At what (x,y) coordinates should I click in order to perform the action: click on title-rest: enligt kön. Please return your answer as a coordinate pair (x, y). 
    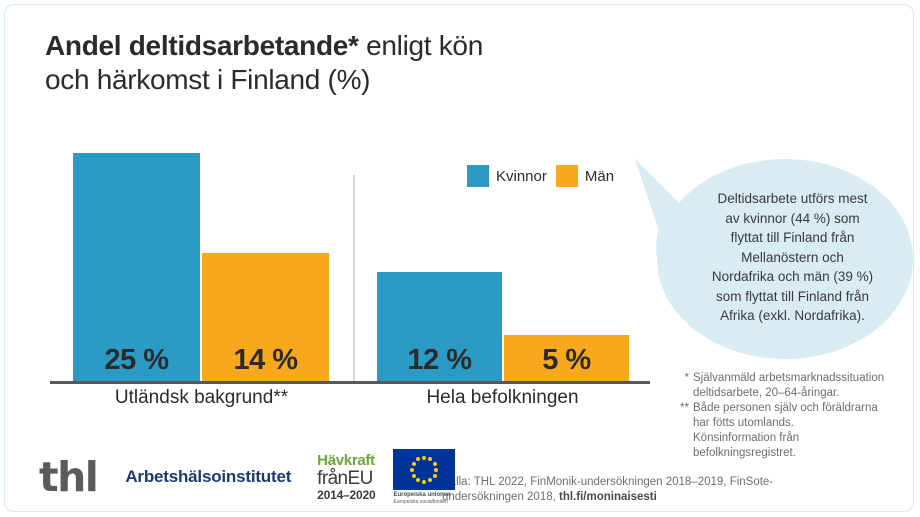
    Looking at the image, I should click on (420, 45).